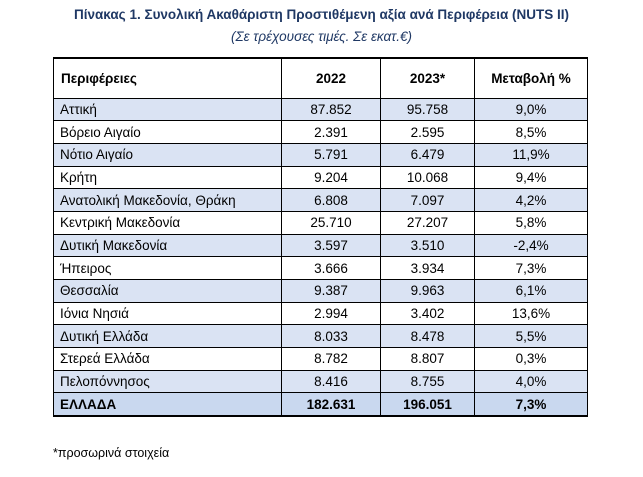 Image resolution: width=643 pixels, height=477 pixels. Describe the element at coordinates (427, 78) in the screenshot. I see `header-2023: 2023*` at that location.